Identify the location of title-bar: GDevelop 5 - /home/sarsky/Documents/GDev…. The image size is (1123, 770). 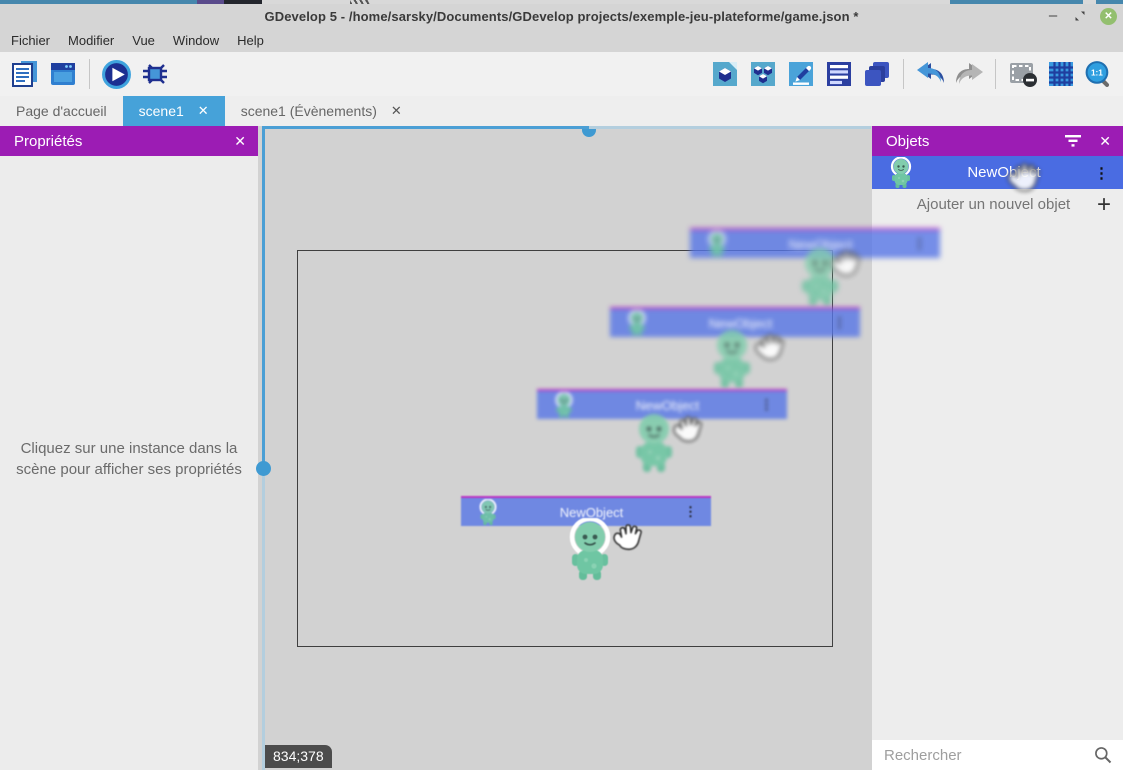
(561, 16).